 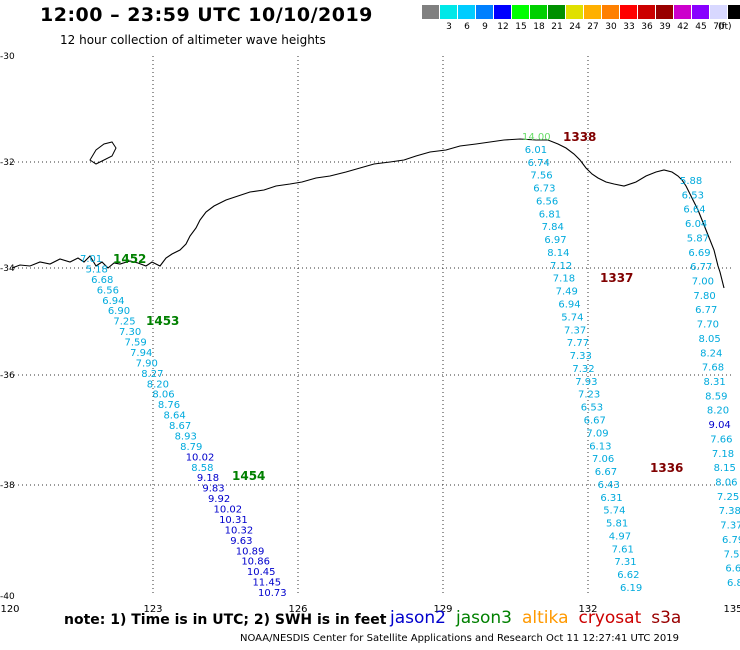 I want to click on color-scale-label: 3, so click(x=449, y=27).